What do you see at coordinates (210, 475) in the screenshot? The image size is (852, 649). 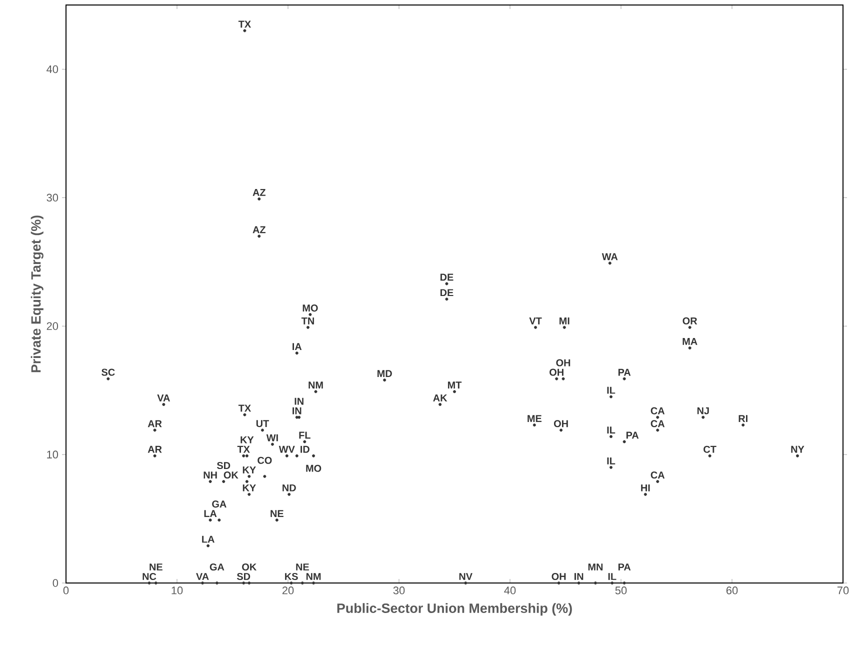 I see `data-label: NH` at bounding box center [210, 475].